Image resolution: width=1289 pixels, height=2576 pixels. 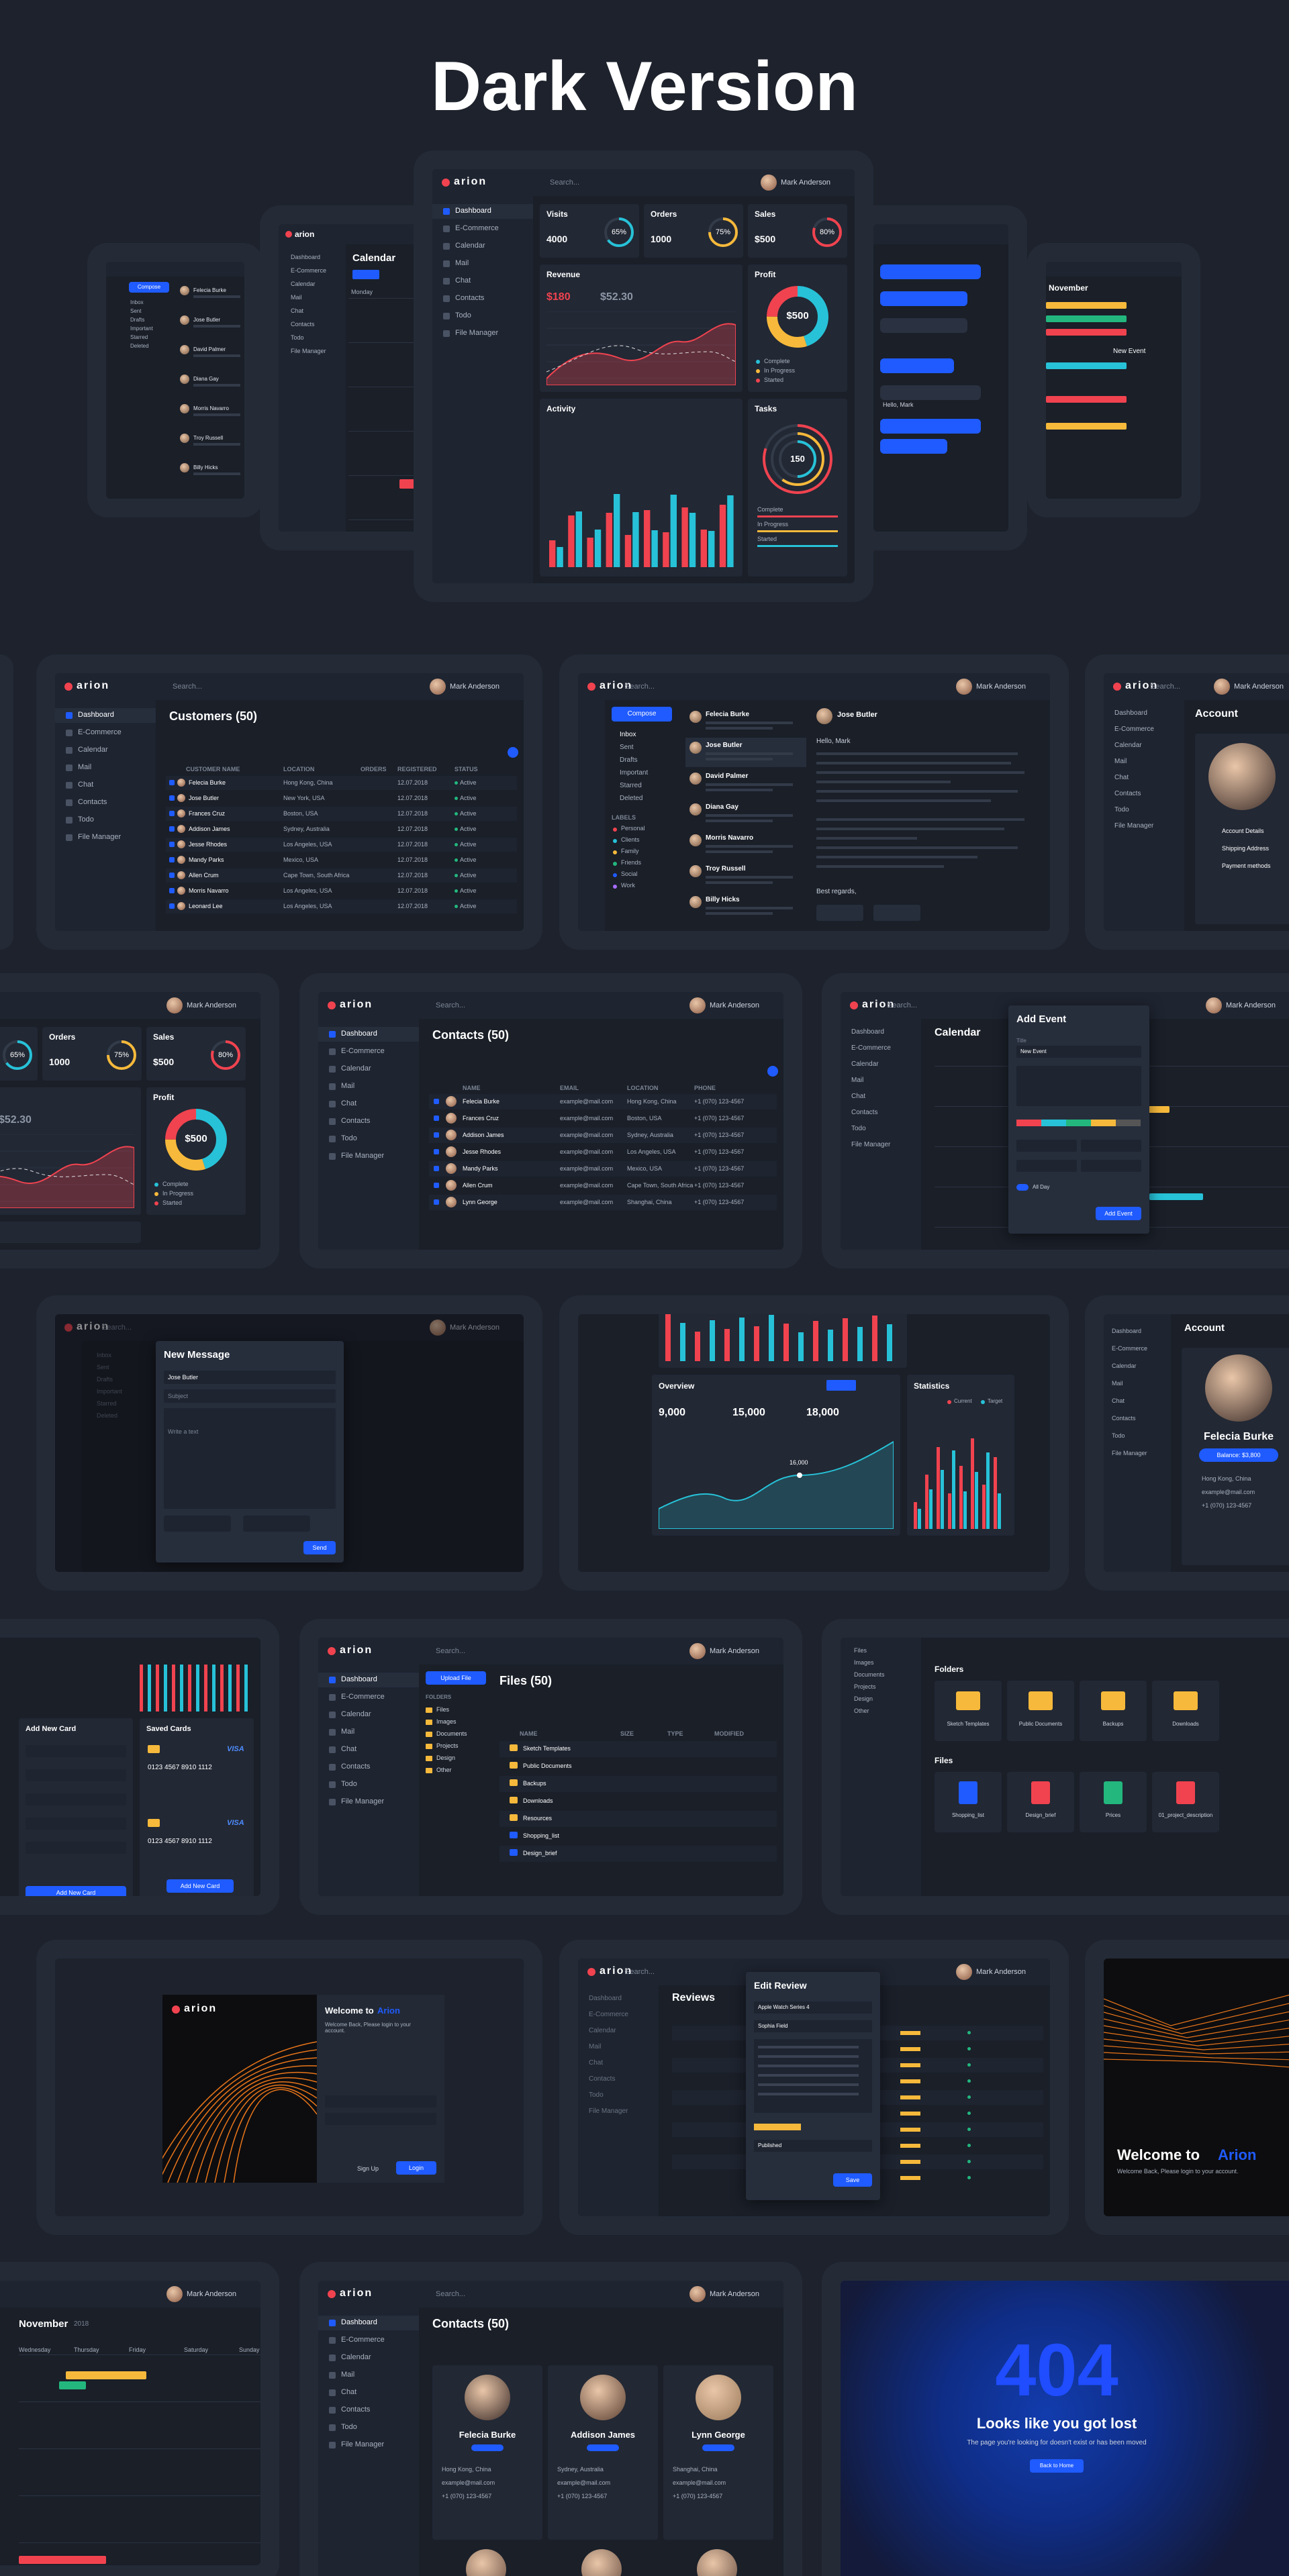 What do you see at coordinates (601, 2562) in the screenshot?
I see `avatar` at bounding box center [601, 2562].